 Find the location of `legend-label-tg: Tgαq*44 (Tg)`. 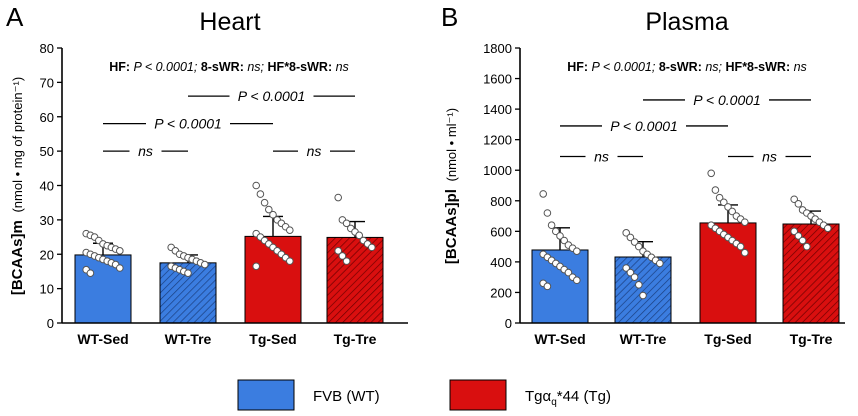

legend-label-tg: Tgαq*44 (Tg) is located at coordinates (568, 398).